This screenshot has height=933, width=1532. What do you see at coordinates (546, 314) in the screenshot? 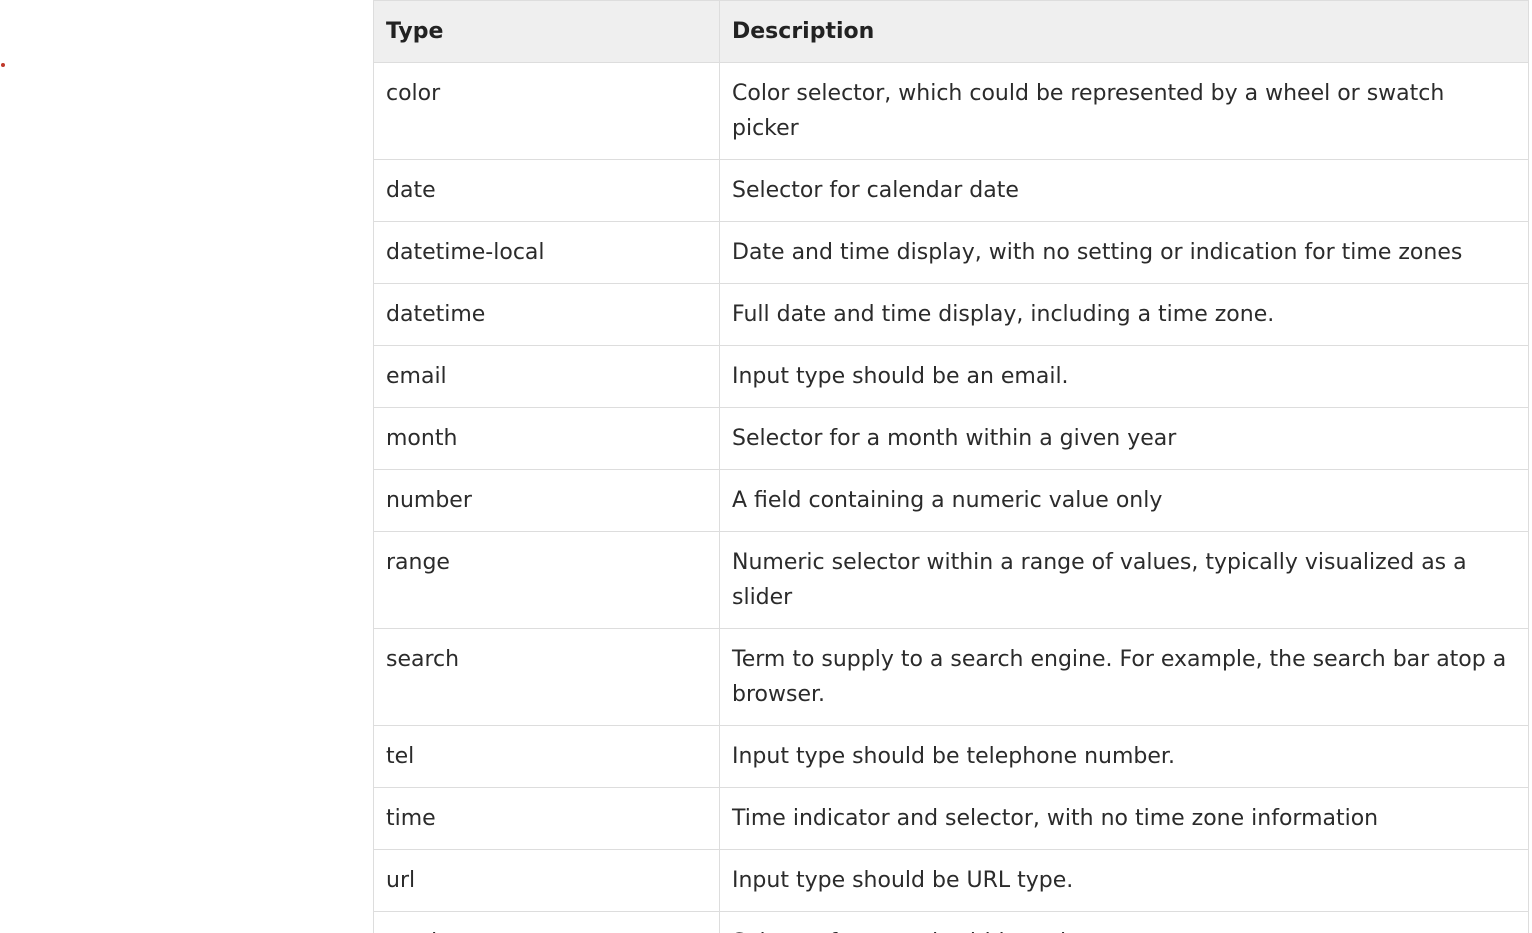
I see `type-cell: datetime` at bounding box center [546, 314].